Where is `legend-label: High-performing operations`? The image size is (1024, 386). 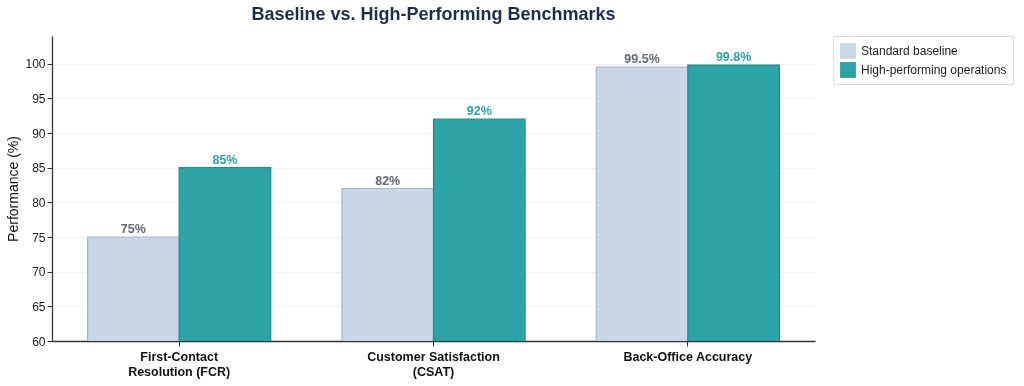 legend-label: High-performing operations is located at coordinates (934, 70).